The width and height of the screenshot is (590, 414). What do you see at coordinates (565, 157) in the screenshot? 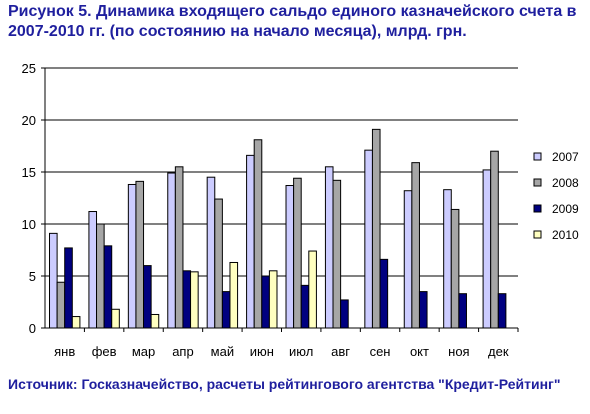
I see `legend-label-2007: 2007` at bounding box center [565, 157].